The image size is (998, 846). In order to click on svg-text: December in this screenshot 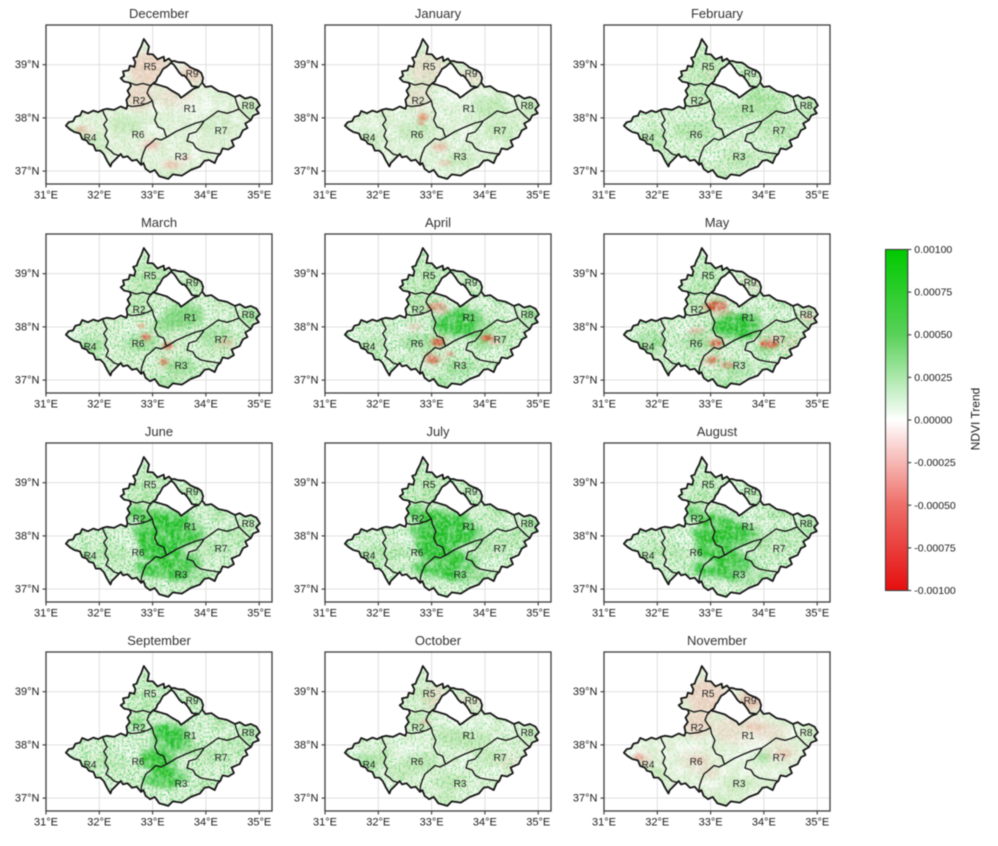, I will do `click(159, 13)`.